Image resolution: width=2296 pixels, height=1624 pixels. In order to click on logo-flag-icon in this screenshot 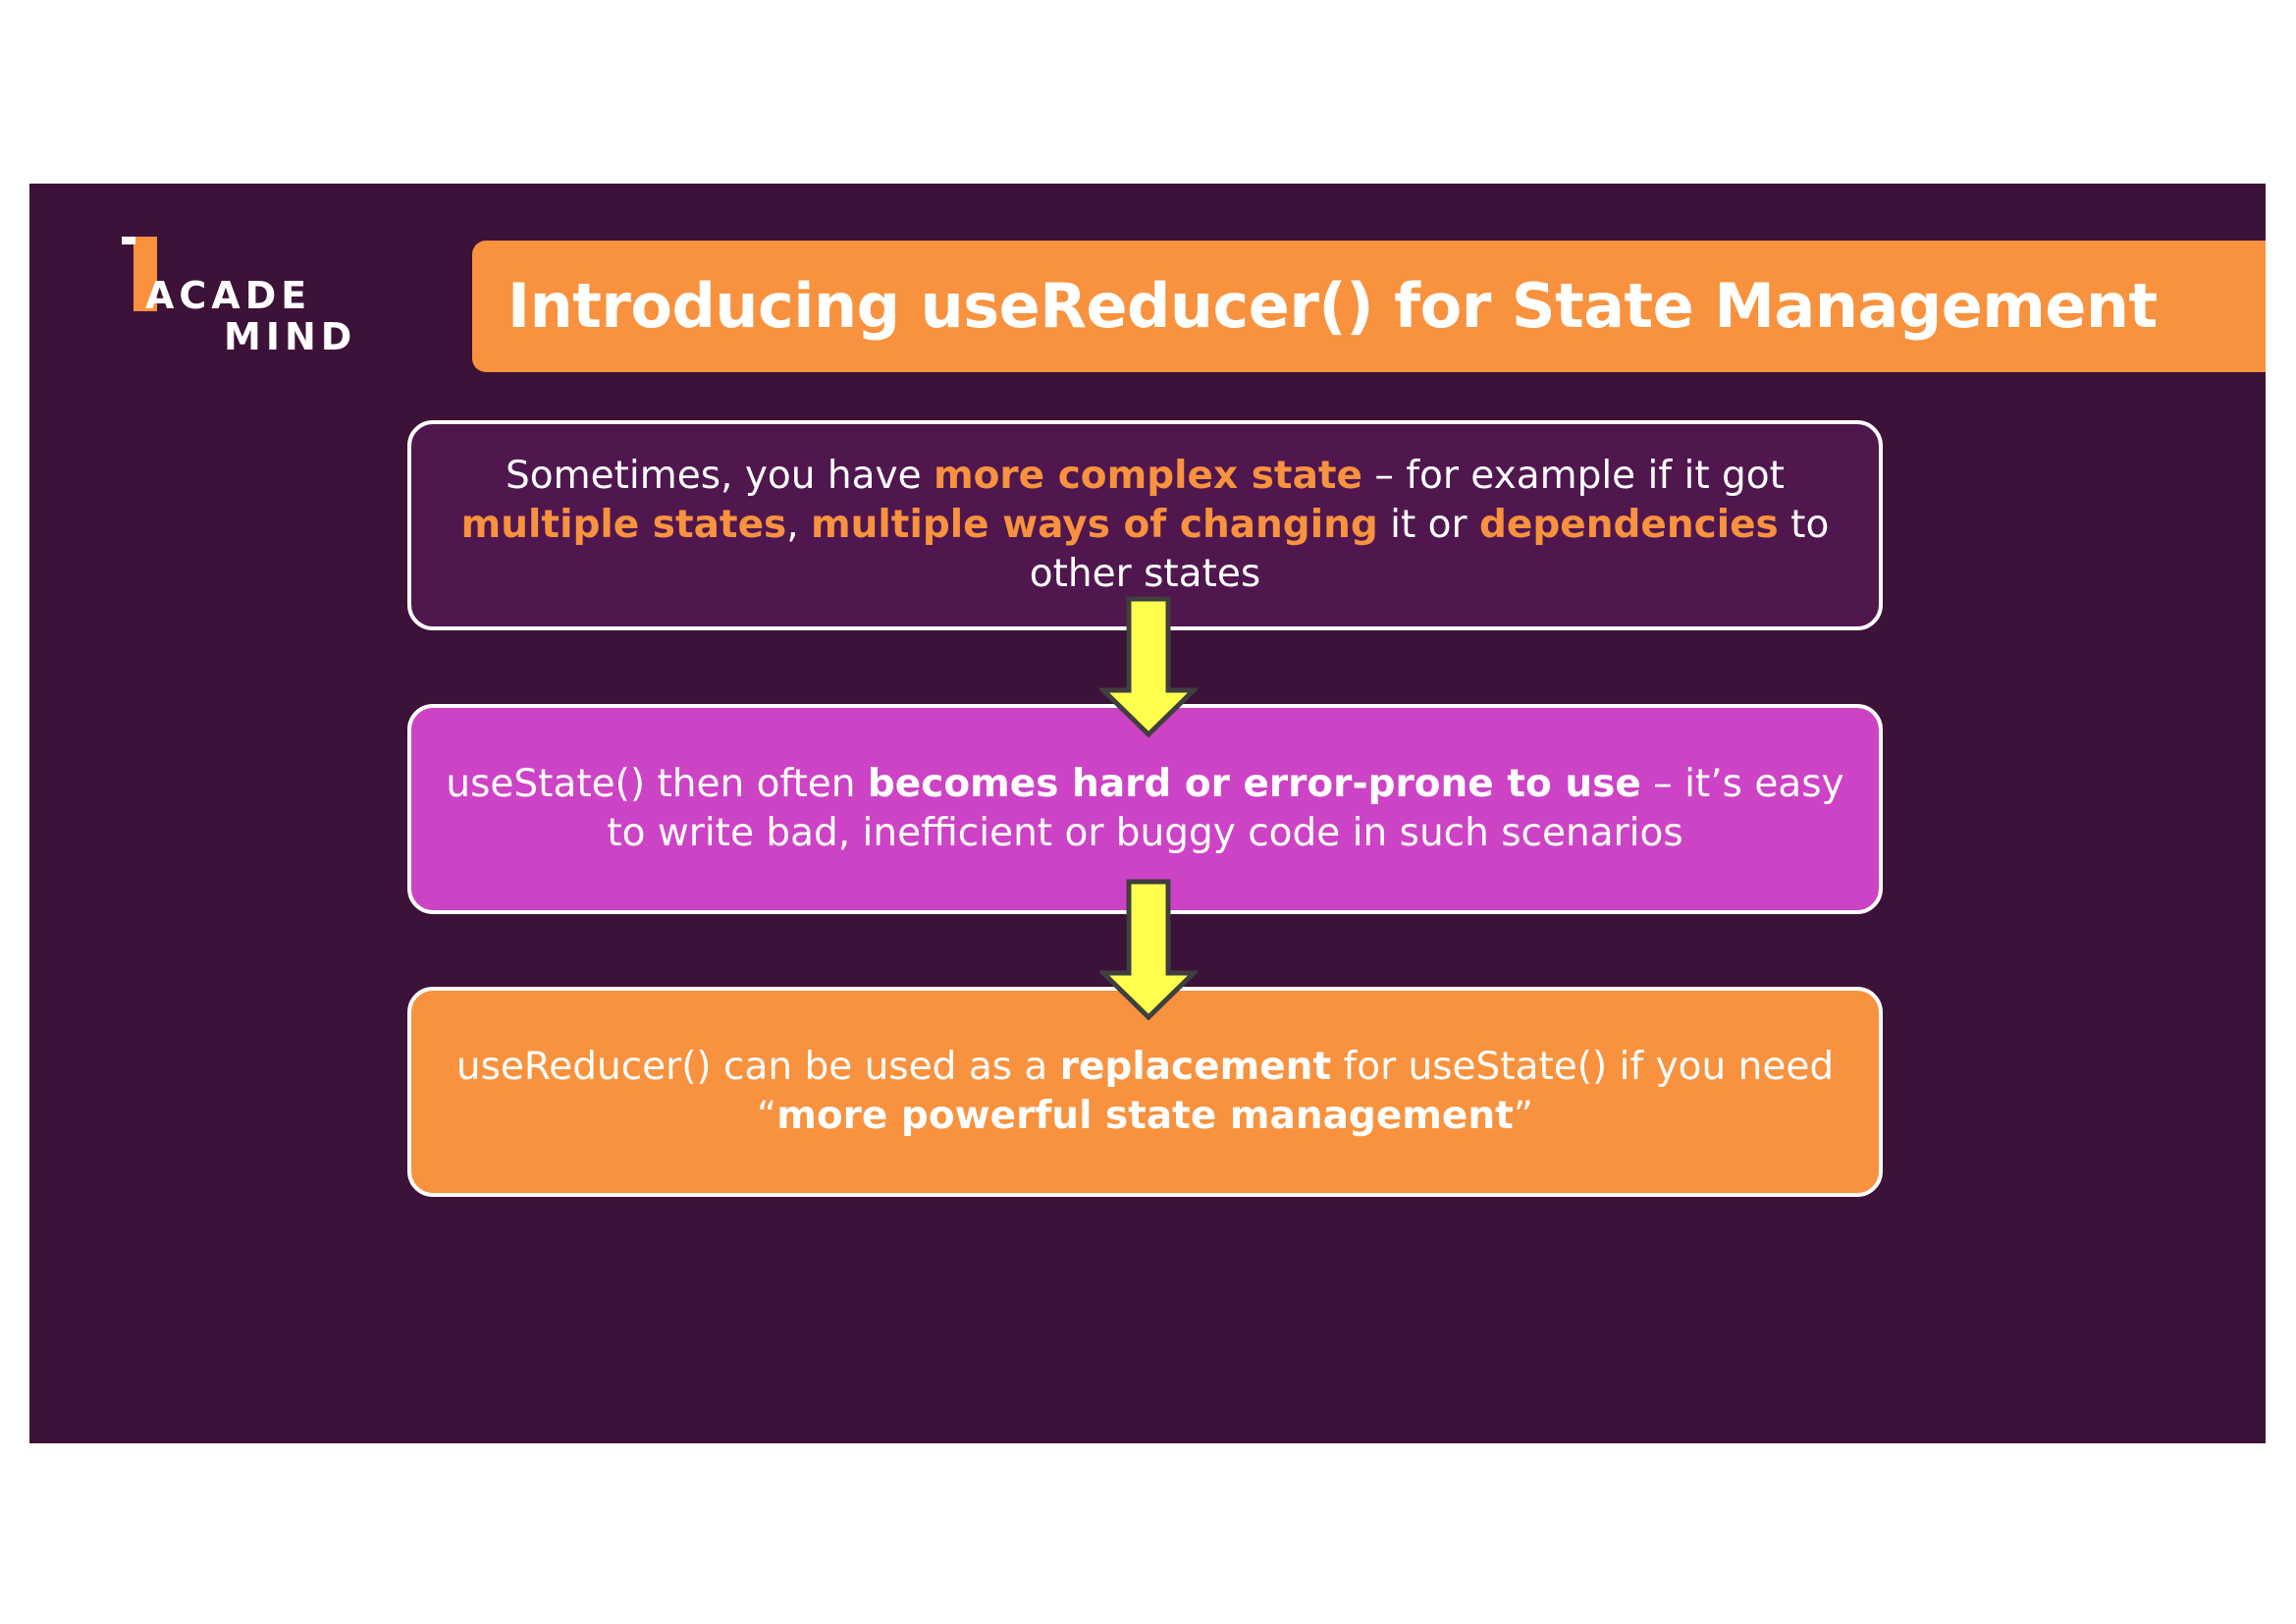, I will do `click(139, 274)`.